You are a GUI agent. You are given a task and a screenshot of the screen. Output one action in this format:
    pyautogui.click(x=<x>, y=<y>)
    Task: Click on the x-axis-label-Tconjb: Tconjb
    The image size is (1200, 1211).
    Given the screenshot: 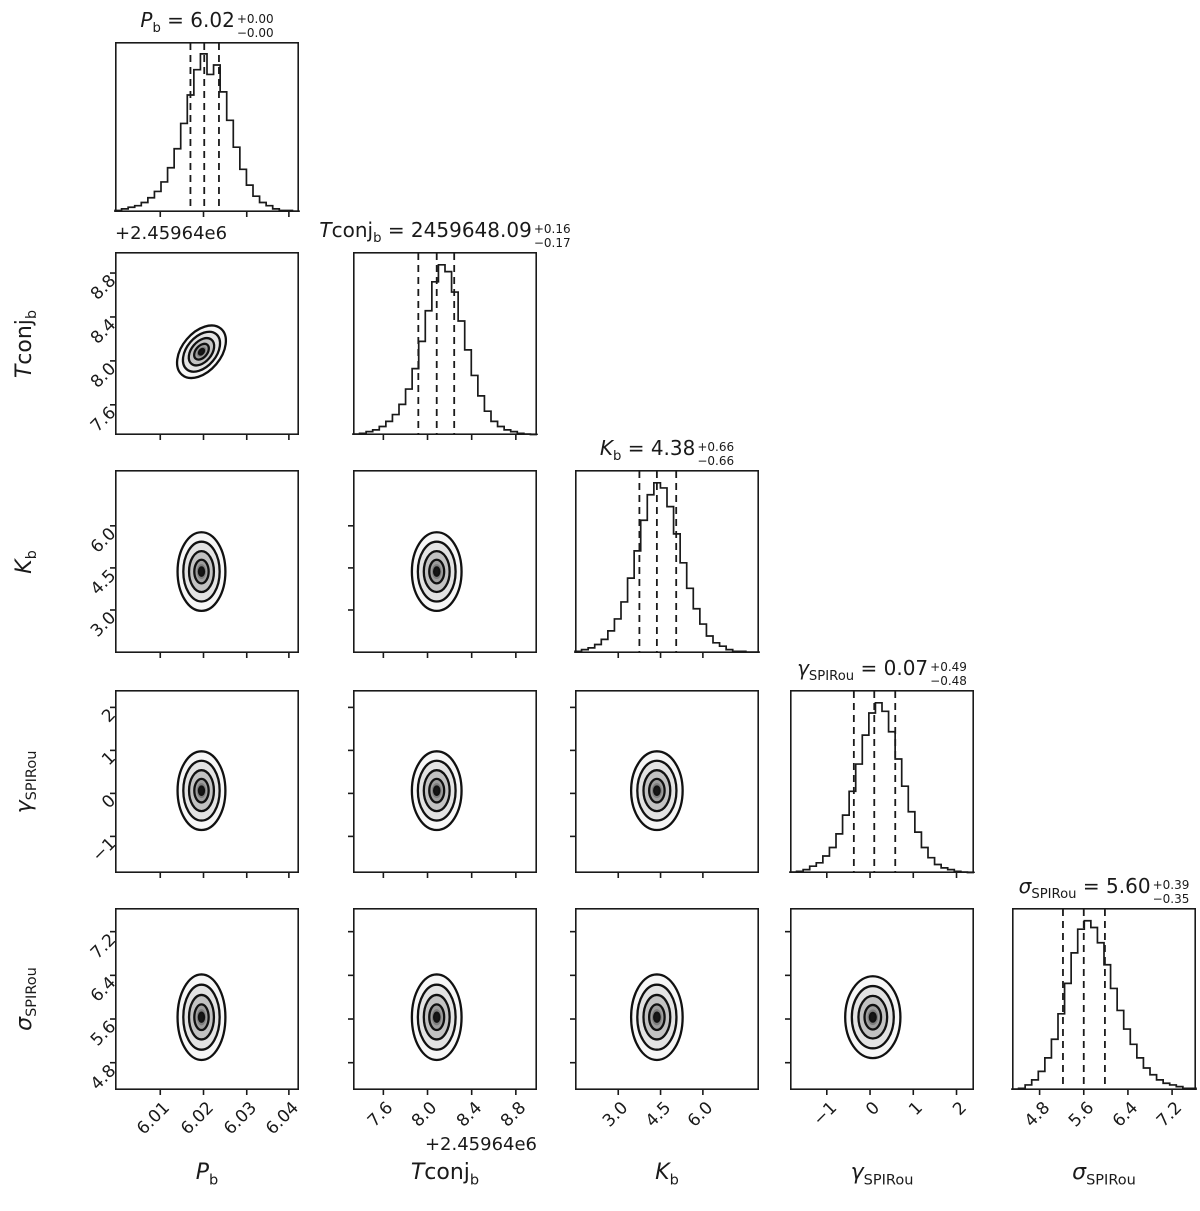 What is the action you would take?
    pyautogui.click(x=445, y=1174)
    